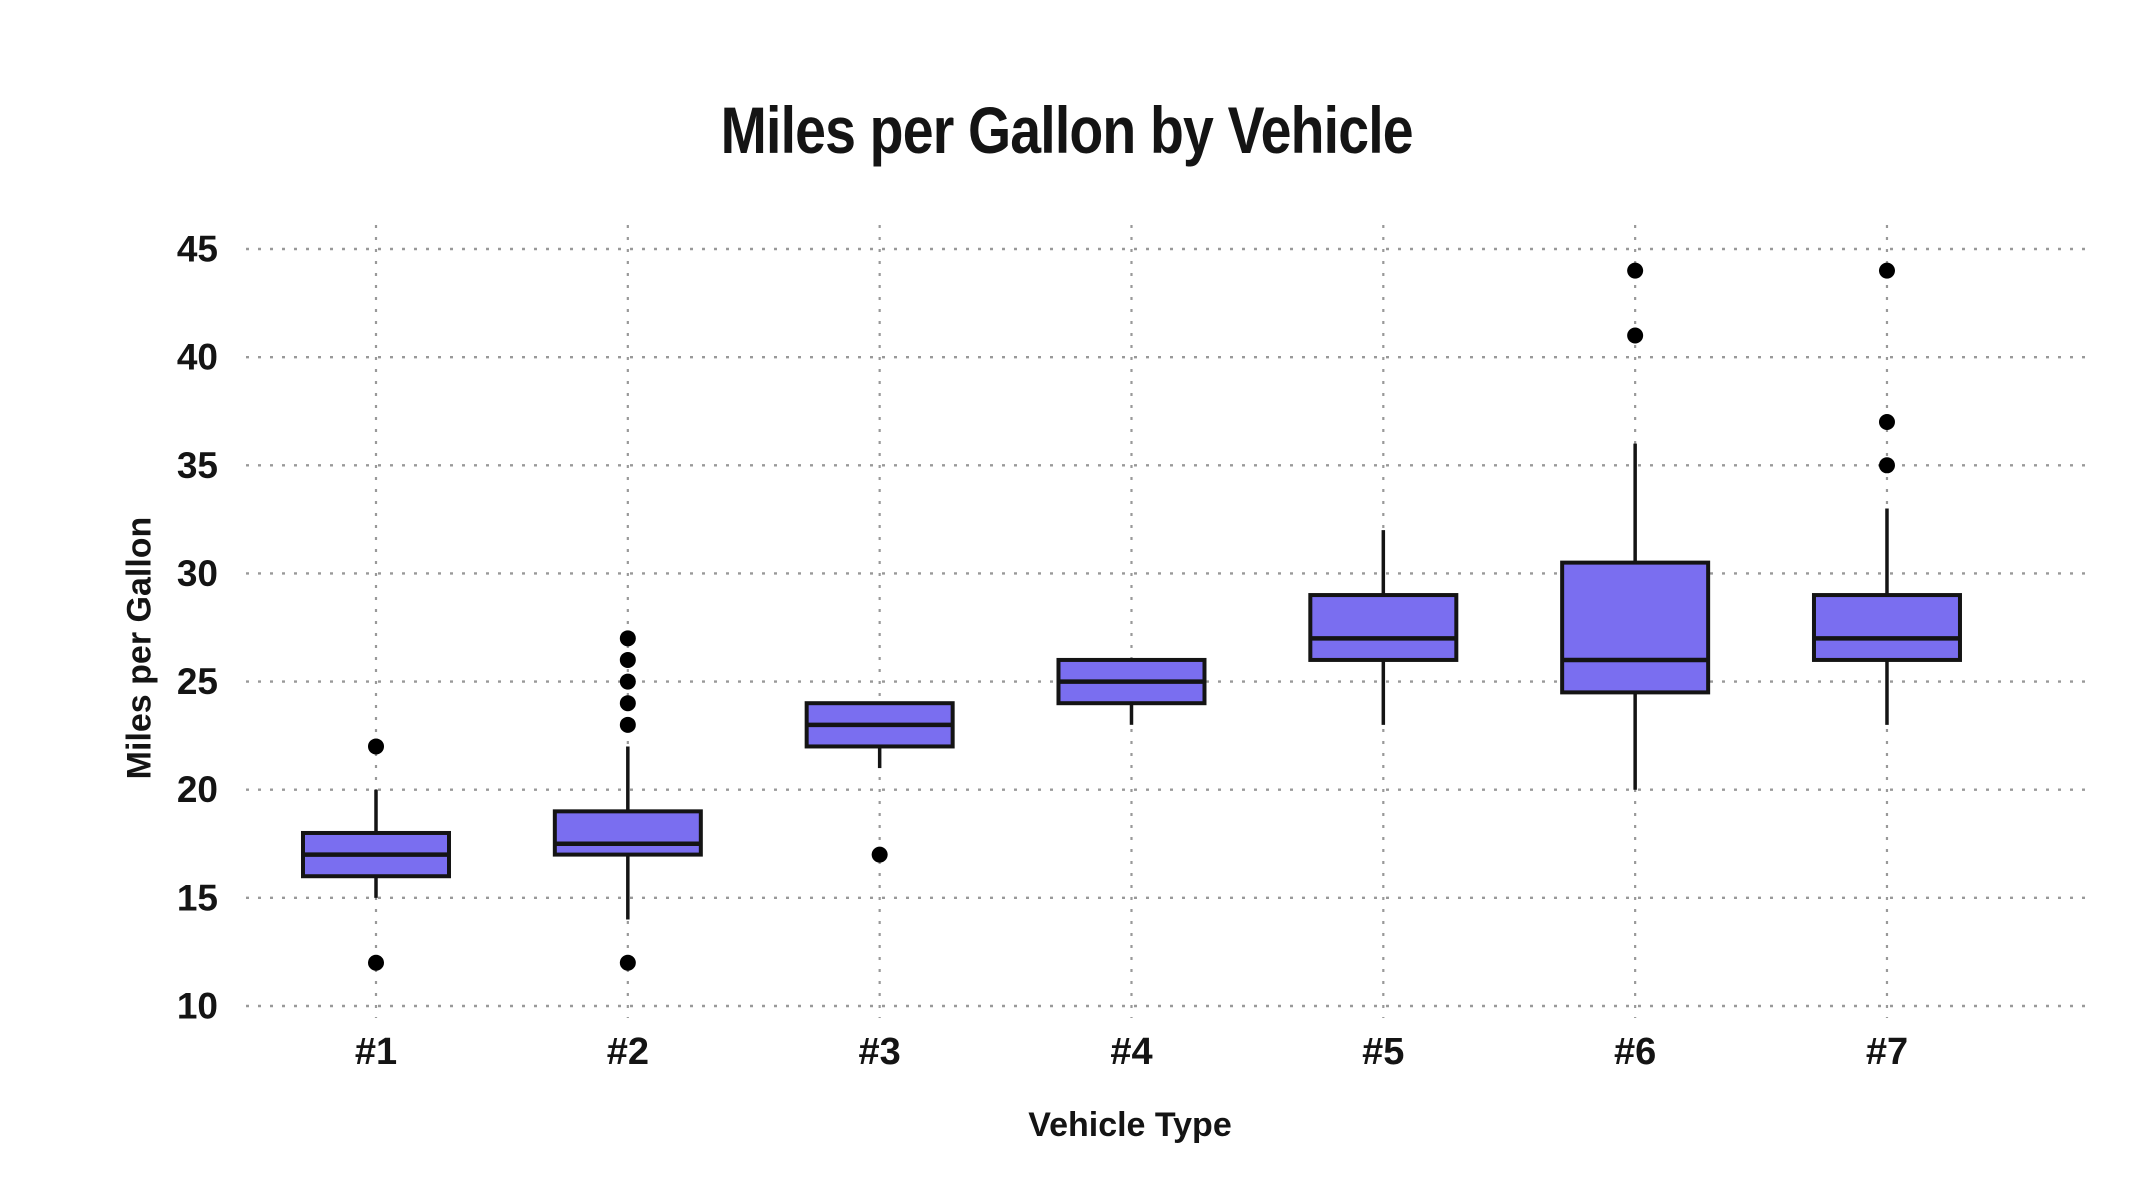 Image resolution: width=2133 pixels, height=1200 pixels. Describe the element at coordinates (880, 1052) in the screenshot. I see `x-tick-label-3: #3` at that location.